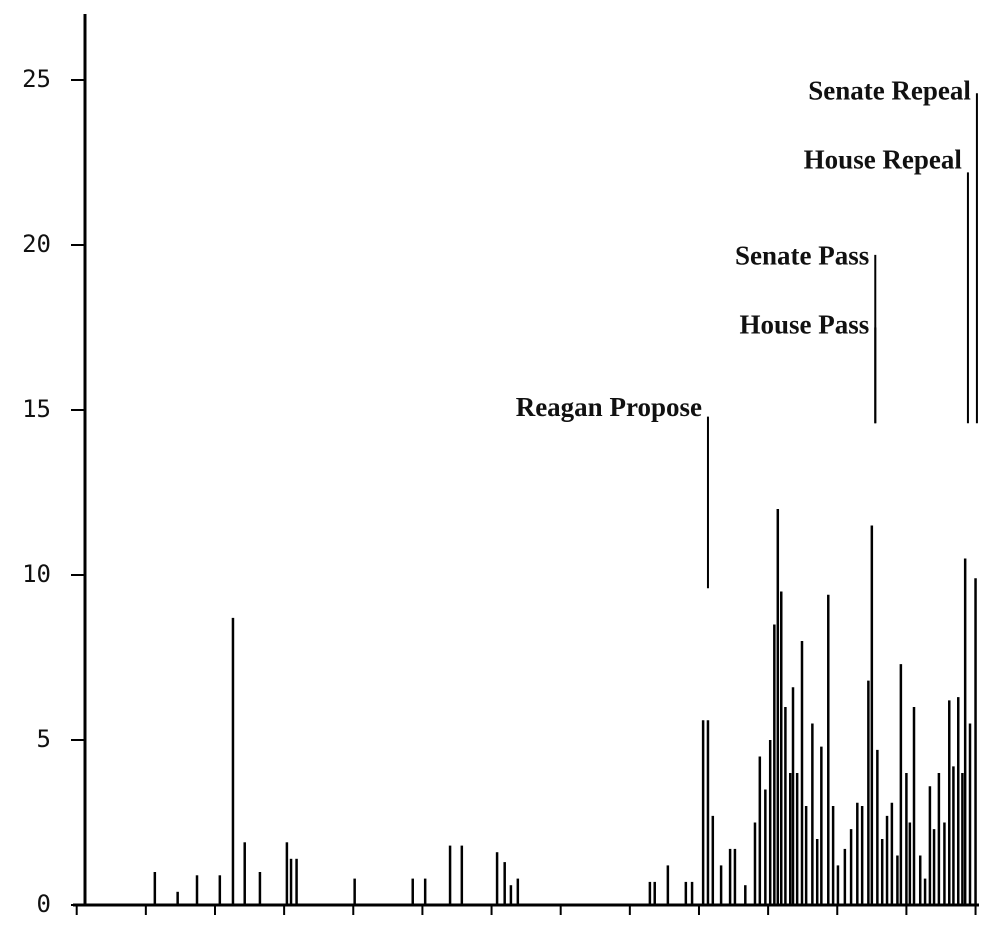 The width and height of the screenshot is (981, 925). What do you see at coordinates (44, 904) in the screenshot?
I see `y-tick-label: 0` at bounding box center [44, 904].